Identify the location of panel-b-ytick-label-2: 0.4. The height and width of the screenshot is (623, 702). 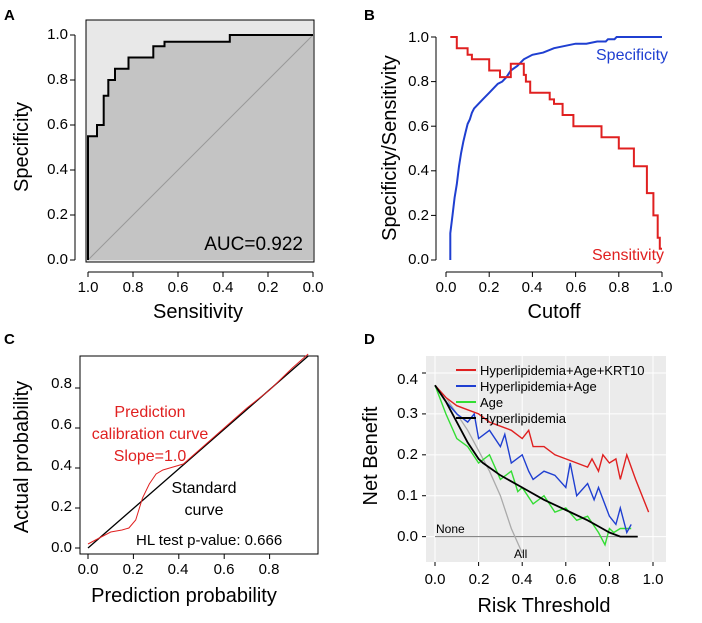
(418, 170).